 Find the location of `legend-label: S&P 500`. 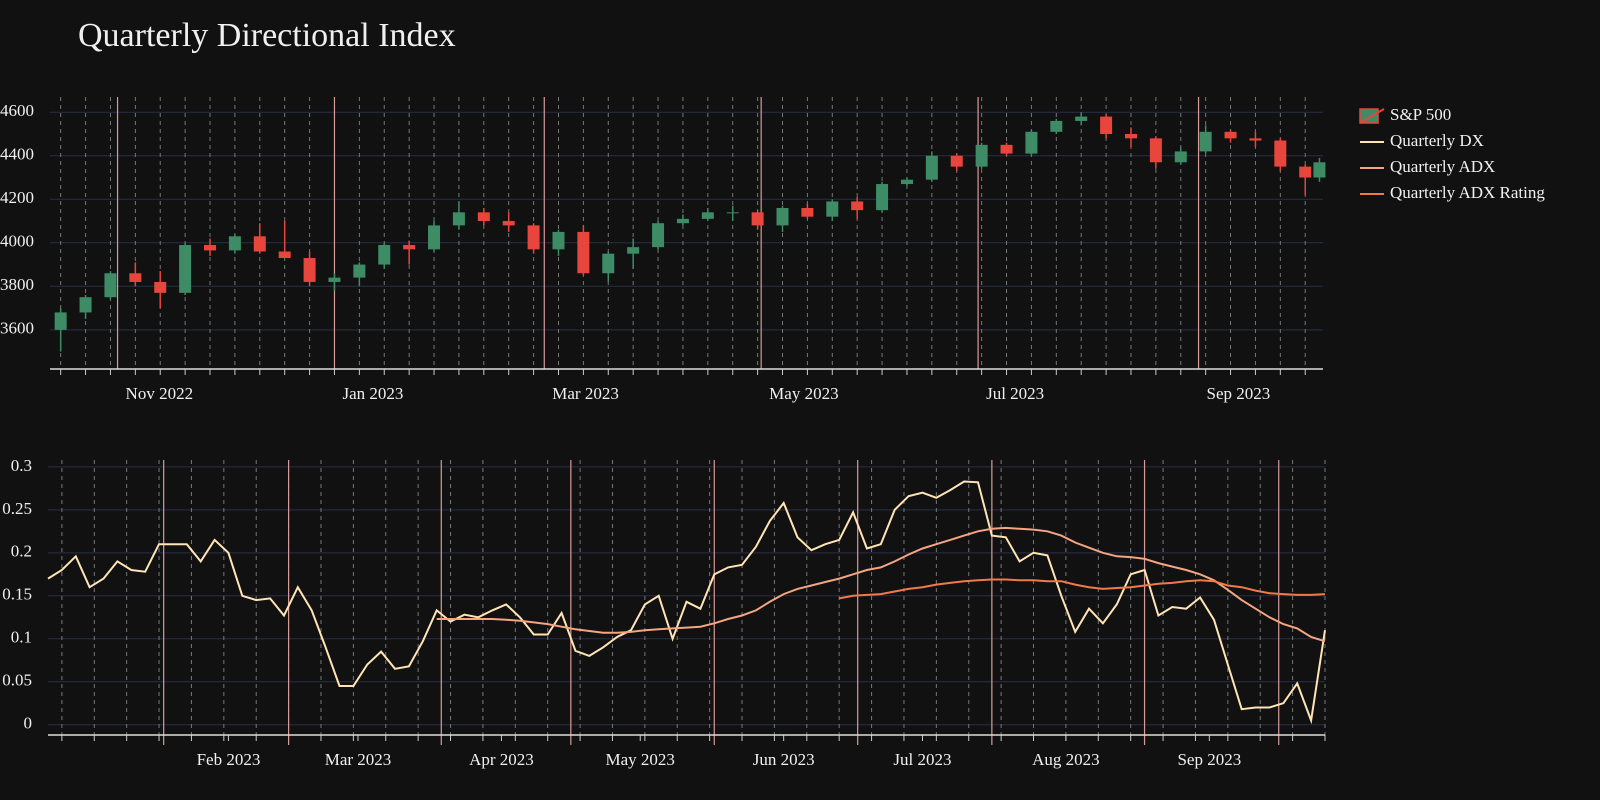

legend-label: S&P 500 is located at coordinates (1420, 114).